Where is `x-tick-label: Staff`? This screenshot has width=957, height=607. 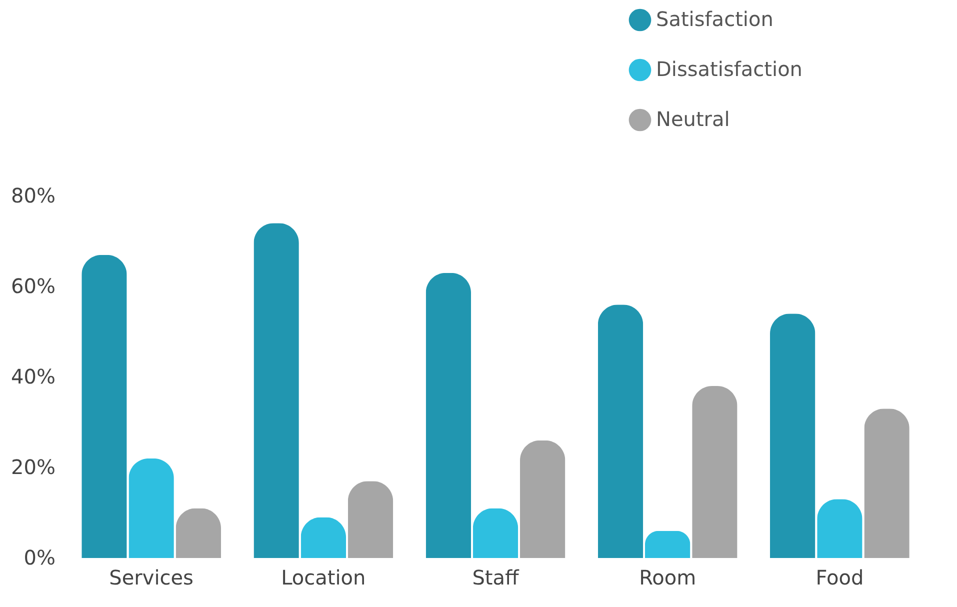 x-tick-label: Staff is located at coordinates (496, 578).